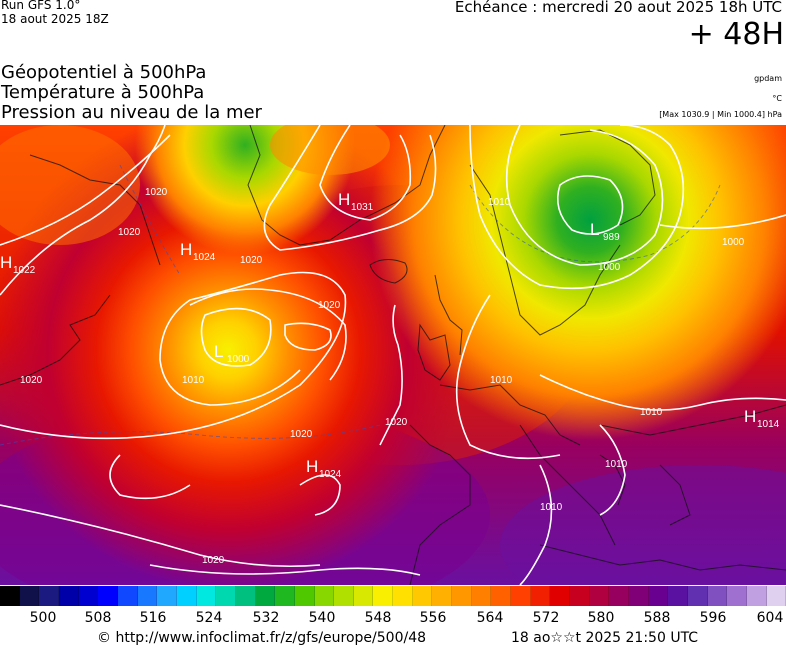 The height and width of the screenshot is (648, 786). I want to click on legend-tick-label: 572, so click(546, 618).